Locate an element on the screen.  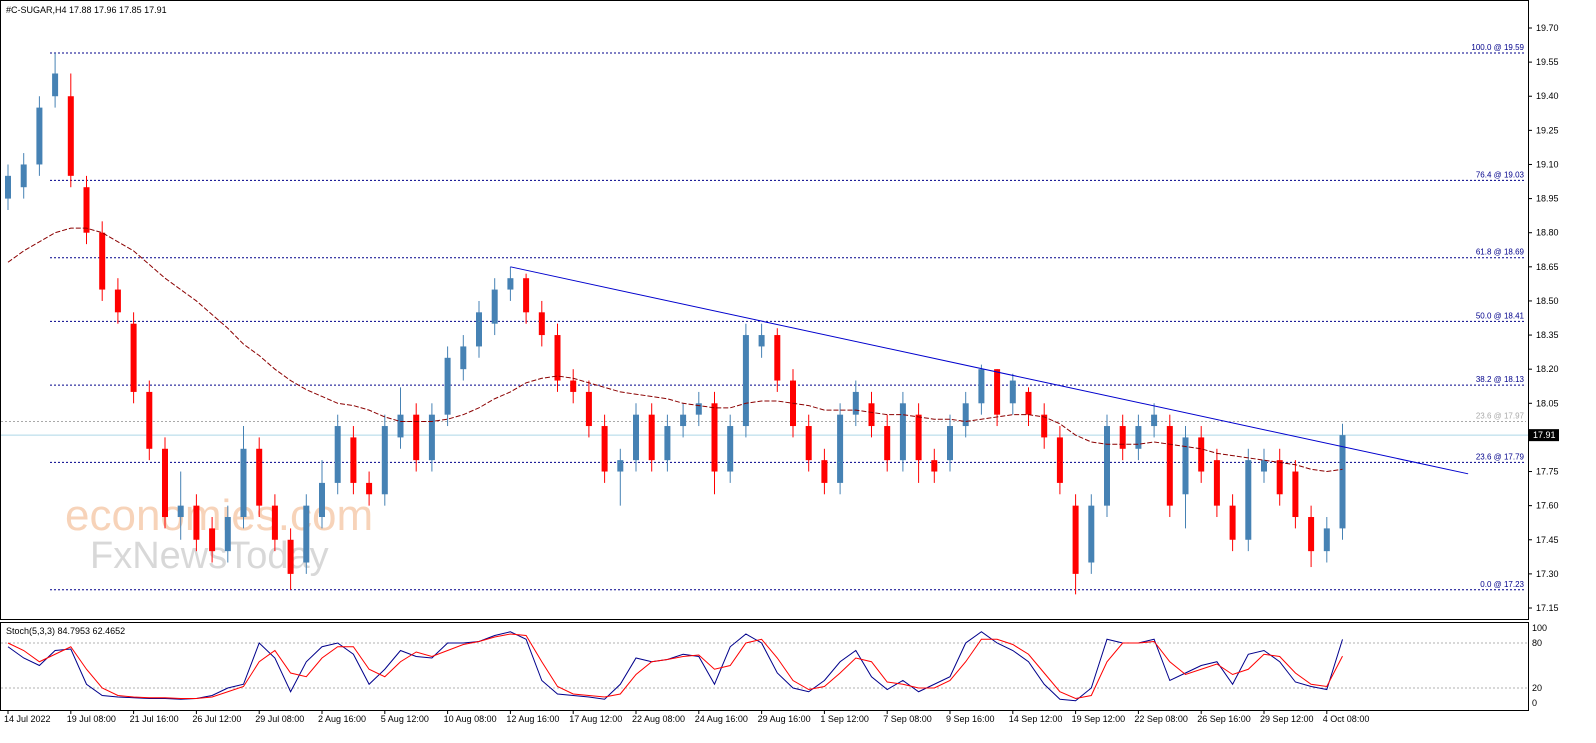
x-tick-label: 22 Sep 08:00 is located at coordinates (1161, 719).